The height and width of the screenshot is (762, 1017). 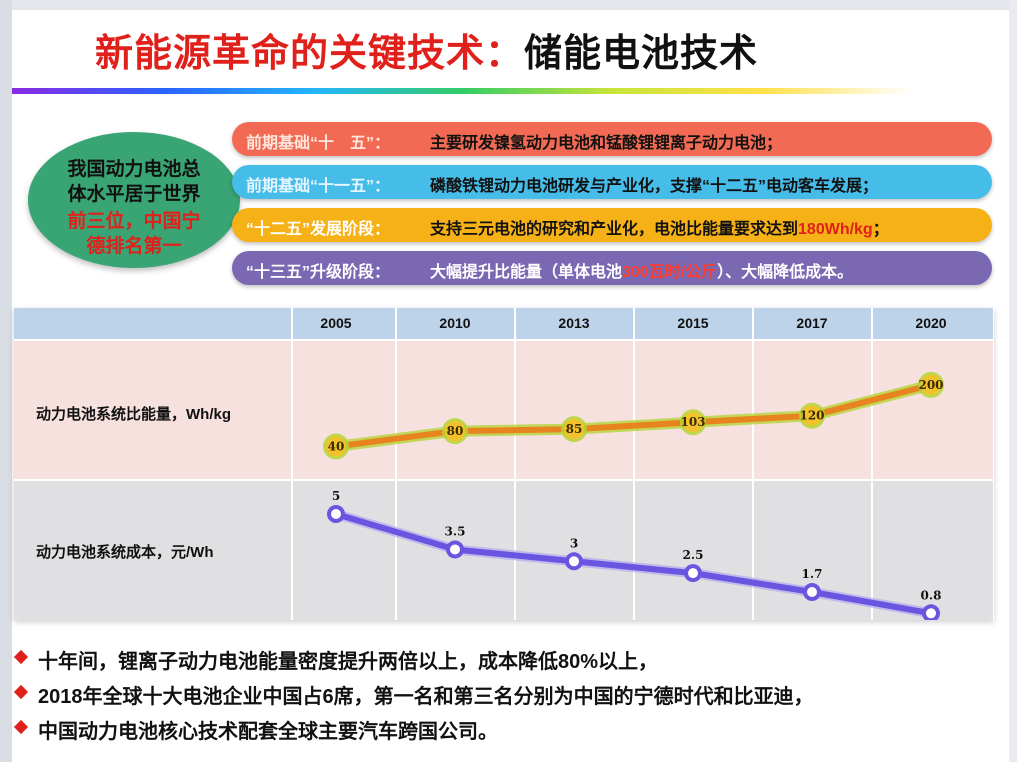 What do you see at coordinates (133, 414) in the screenshot?
I see `energy-row-label: 动力电池系统比能量，Wh/kg` at bounding box center [133, 414].